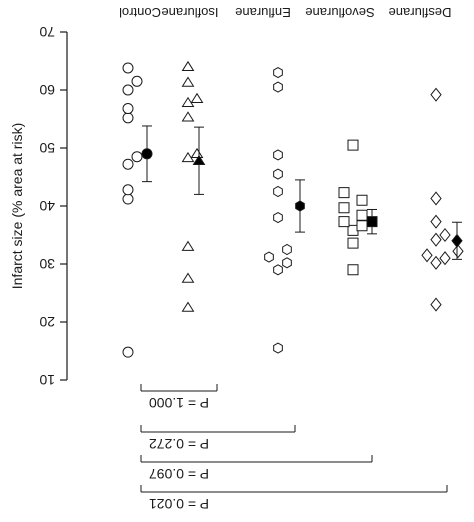  I want to click on y-axis-ticks: 10 20 30 40 50 60 70, so click(53, 206).